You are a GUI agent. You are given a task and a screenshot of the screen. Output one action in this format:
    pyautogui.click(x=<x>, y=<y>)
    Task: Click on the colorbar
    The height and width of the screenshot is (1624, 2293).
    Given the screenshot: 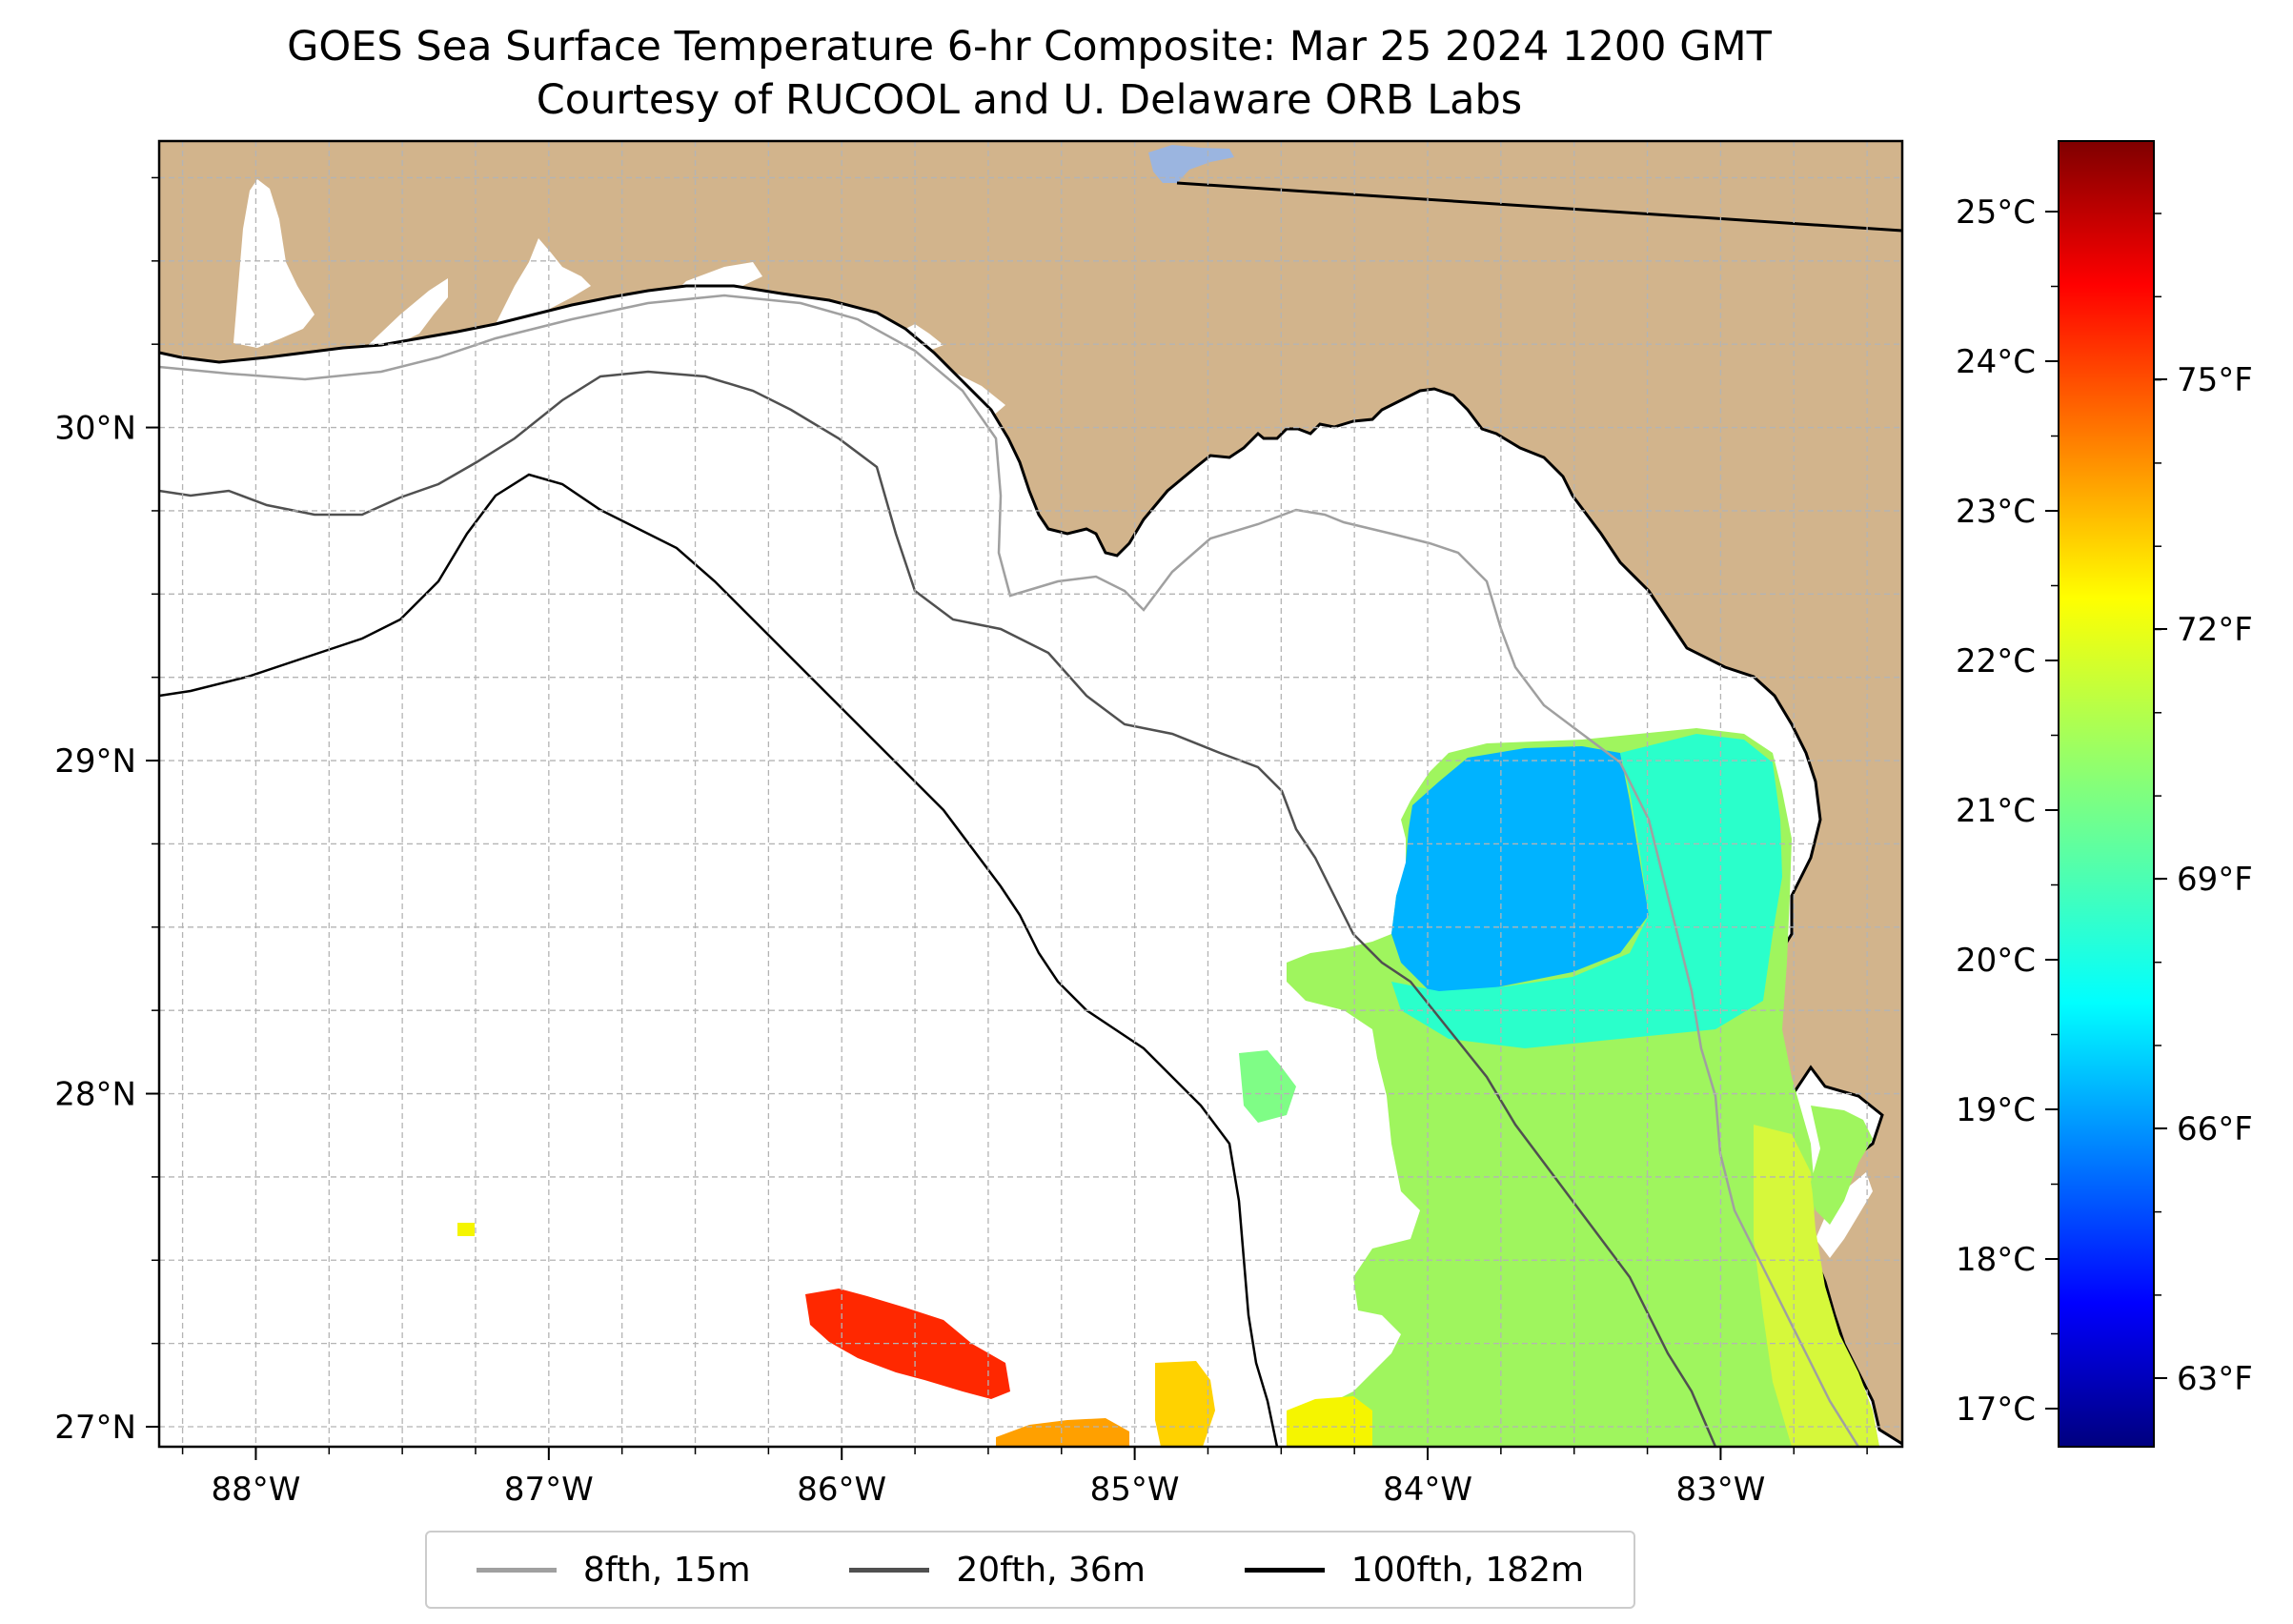 What is the action you would take?
    pyautogui.click(x=2107, y=794)
    